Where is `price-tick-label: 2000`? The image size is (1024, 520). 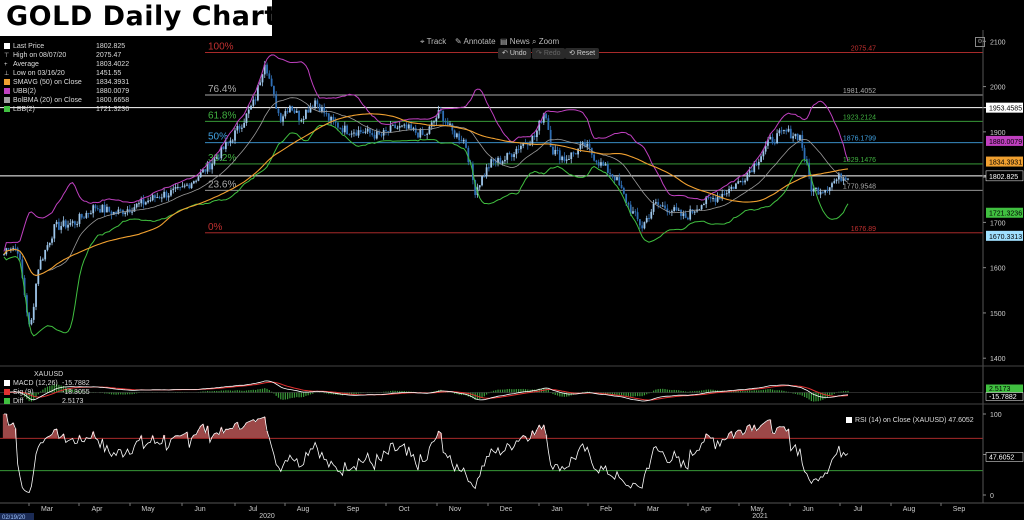
price-tick-label: 2000 is located at coordinates (998, 88).